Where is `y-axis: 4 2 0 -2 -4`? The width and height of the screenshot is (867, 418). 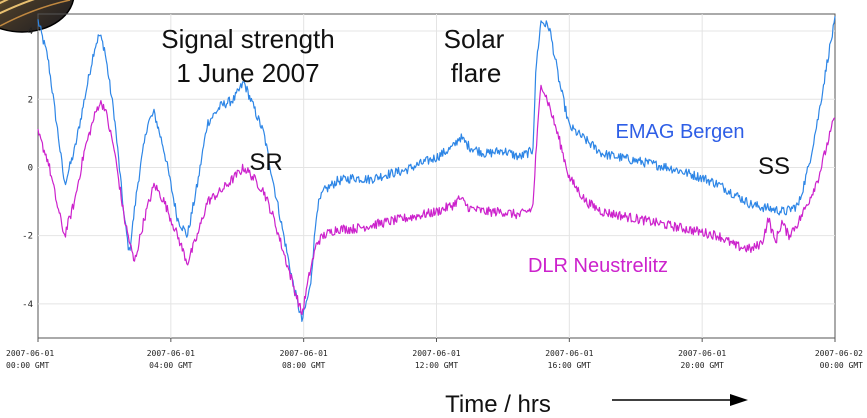
y-axis: 4 2 0 -2 -4 is located at coordinates (27, 168).